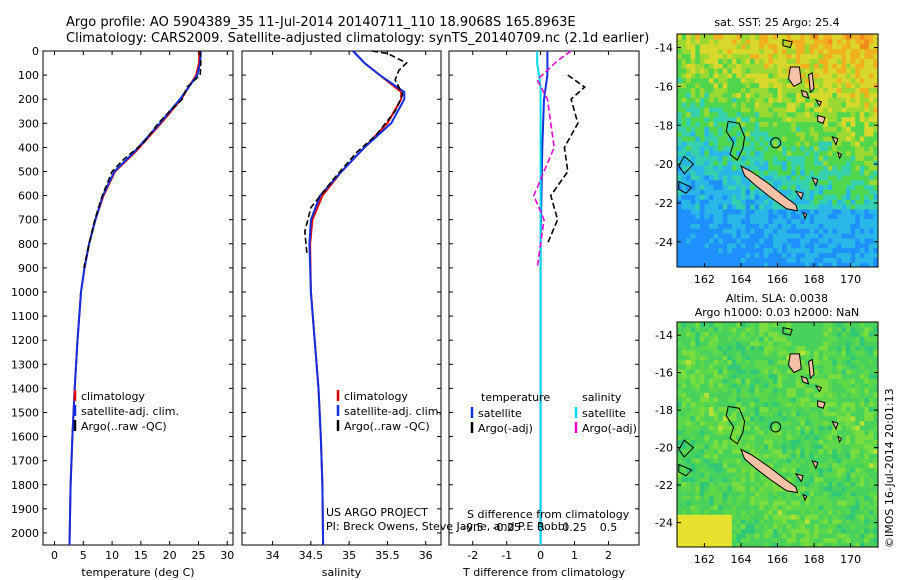 This screenshot has width=900, height=580. I want to click on map-cells, so click(777, 434).